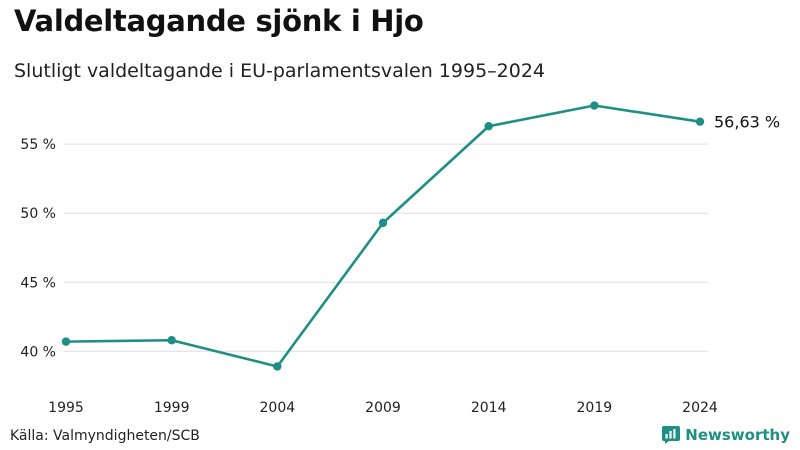 The height and width of the screenshot is (450, 800). I want to click on brand-name: Newsworthy, so click(737, 435).